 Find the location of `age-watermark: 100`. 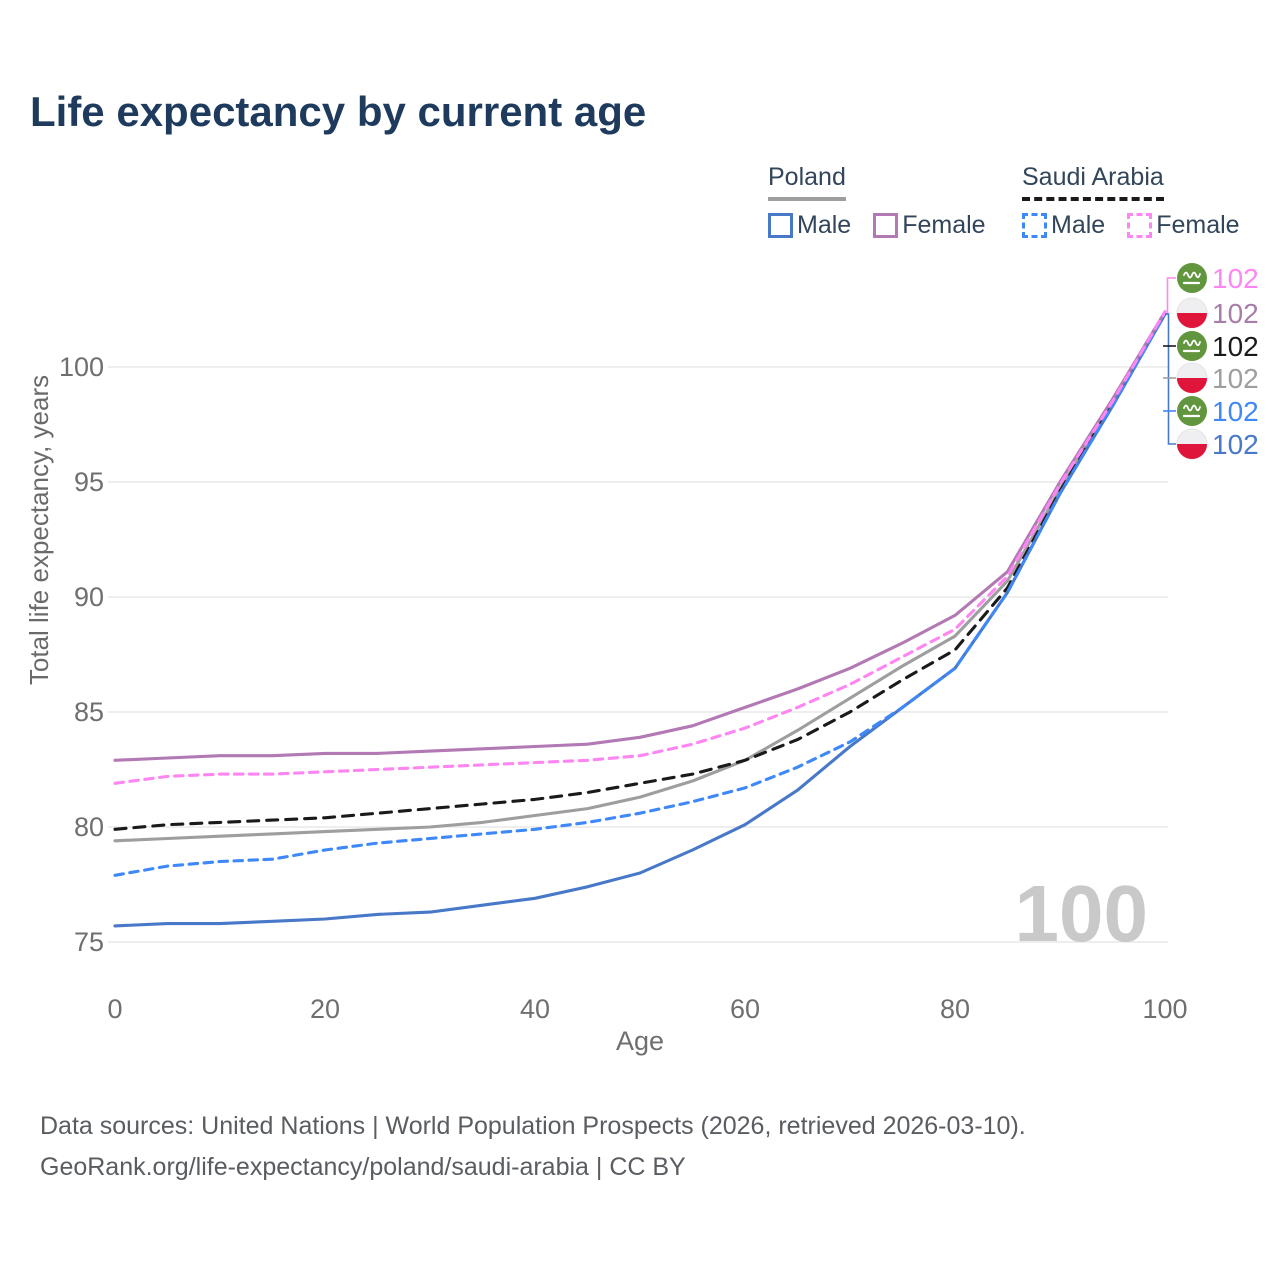

age-watermark: 100 is located at coordinates (1081, 913).